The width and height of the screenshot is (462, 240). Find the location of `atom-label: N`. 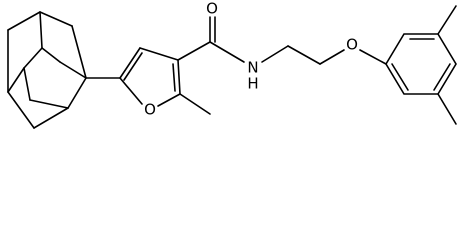

atom-label: N is located at coordinates (252, 68).